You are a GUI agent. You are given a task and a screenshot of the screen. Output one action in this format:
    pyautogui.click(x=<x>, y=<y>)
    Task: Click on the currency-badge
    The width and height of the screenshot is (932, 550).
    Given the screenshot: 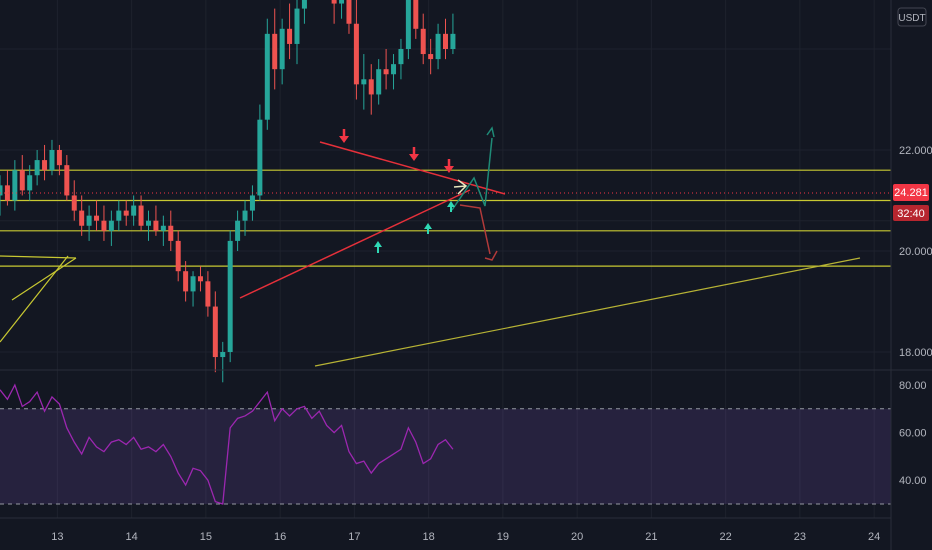 What is the action you would take?
    pyautogui.click(x=912, y=17)
    